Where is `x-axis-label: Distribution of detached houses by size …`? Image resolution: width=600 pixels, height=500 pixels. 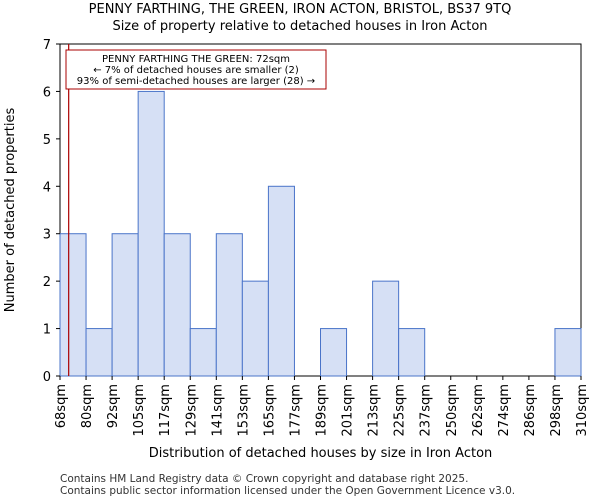
x-axis-label: Distribution of detached houses by size … is located at coordinates (321, 453).